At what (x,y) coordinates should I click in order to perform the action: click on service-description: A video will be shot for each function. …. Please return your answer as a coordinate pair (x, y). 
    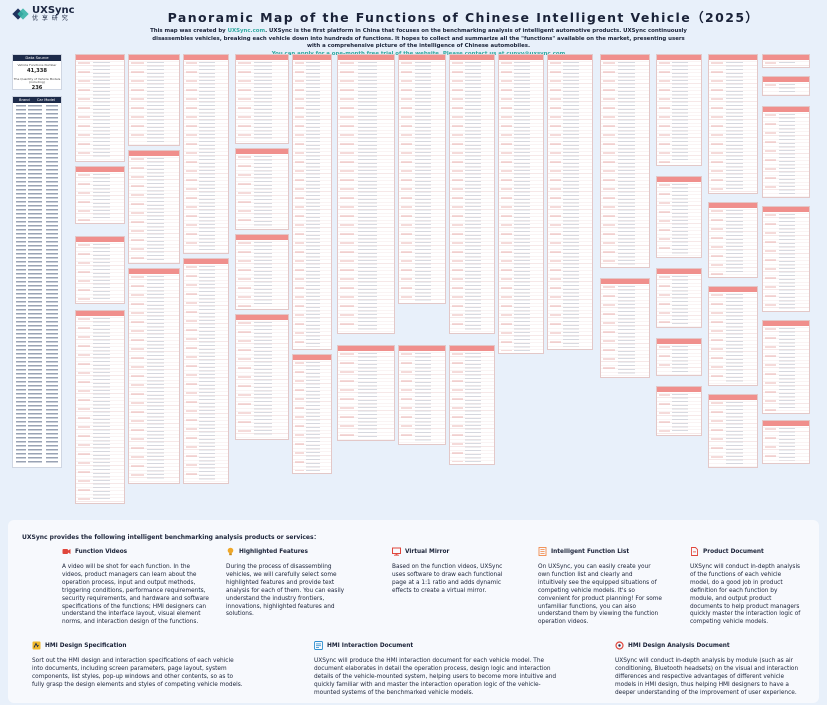
    Looking at the image, I should click on (135, 595).